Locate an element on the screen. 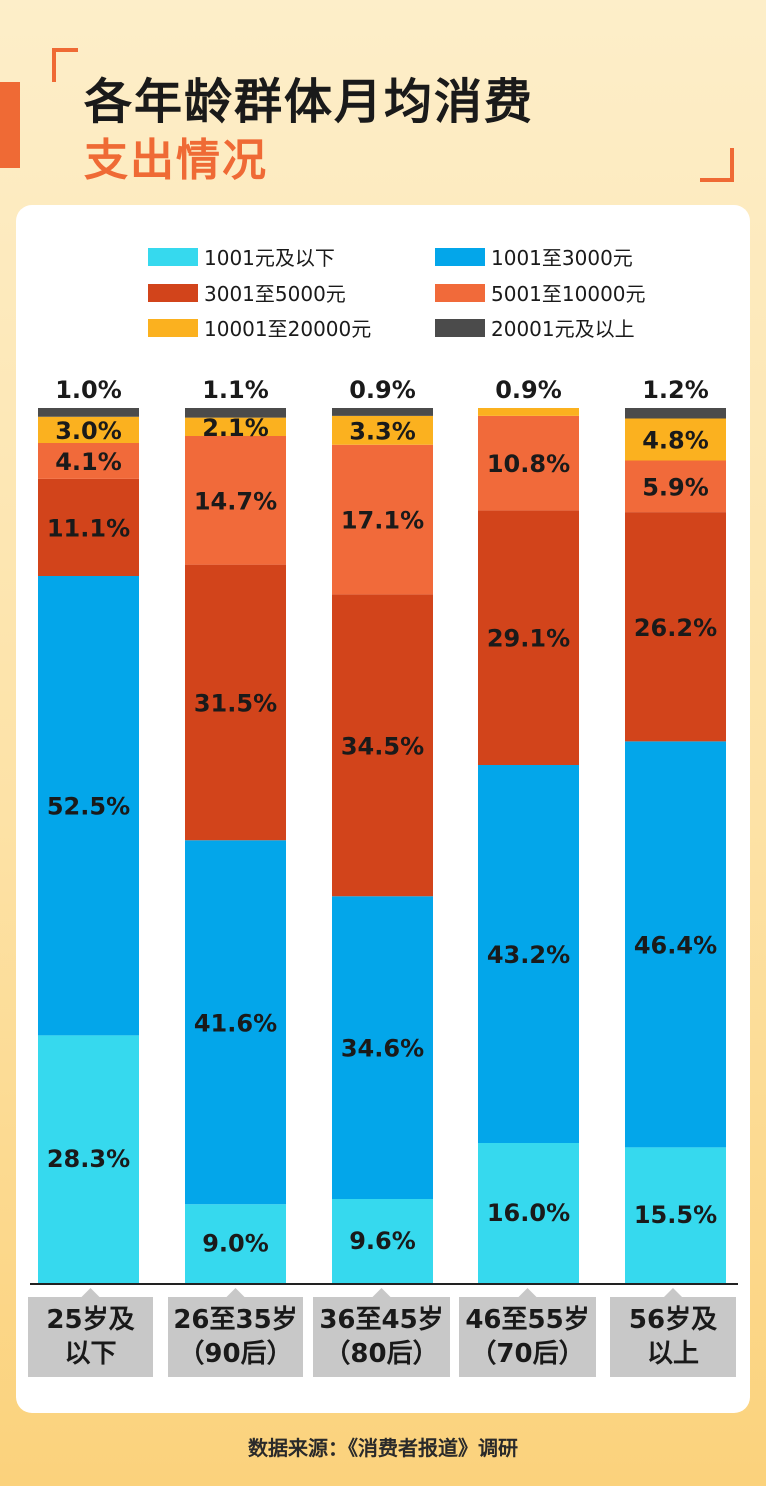 This screenshot has width=766, height=1486. legend-label: 3001至5000元 is located at coordinates (275, 294).